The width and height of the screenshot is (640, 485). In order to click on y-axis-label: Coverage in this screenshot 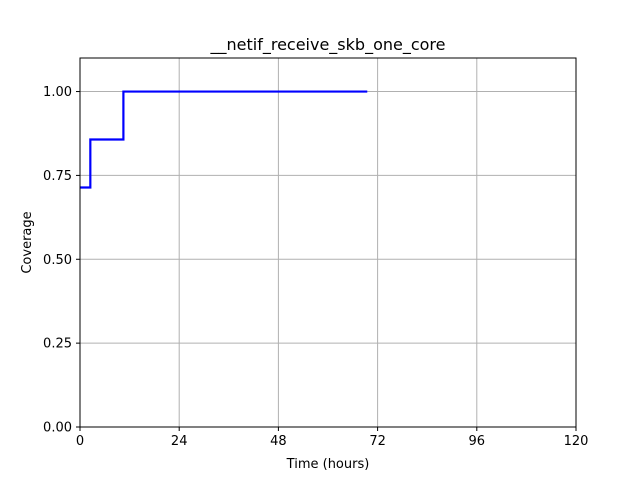, I will do `click(27, 242)`.